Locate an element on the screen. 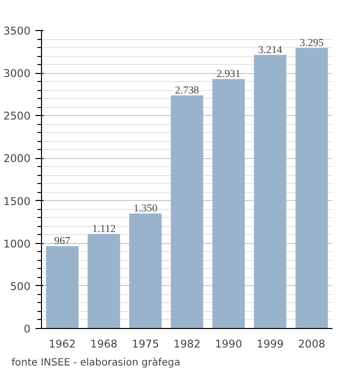  data-label: 1.112 is located at coordinates (104, 229).